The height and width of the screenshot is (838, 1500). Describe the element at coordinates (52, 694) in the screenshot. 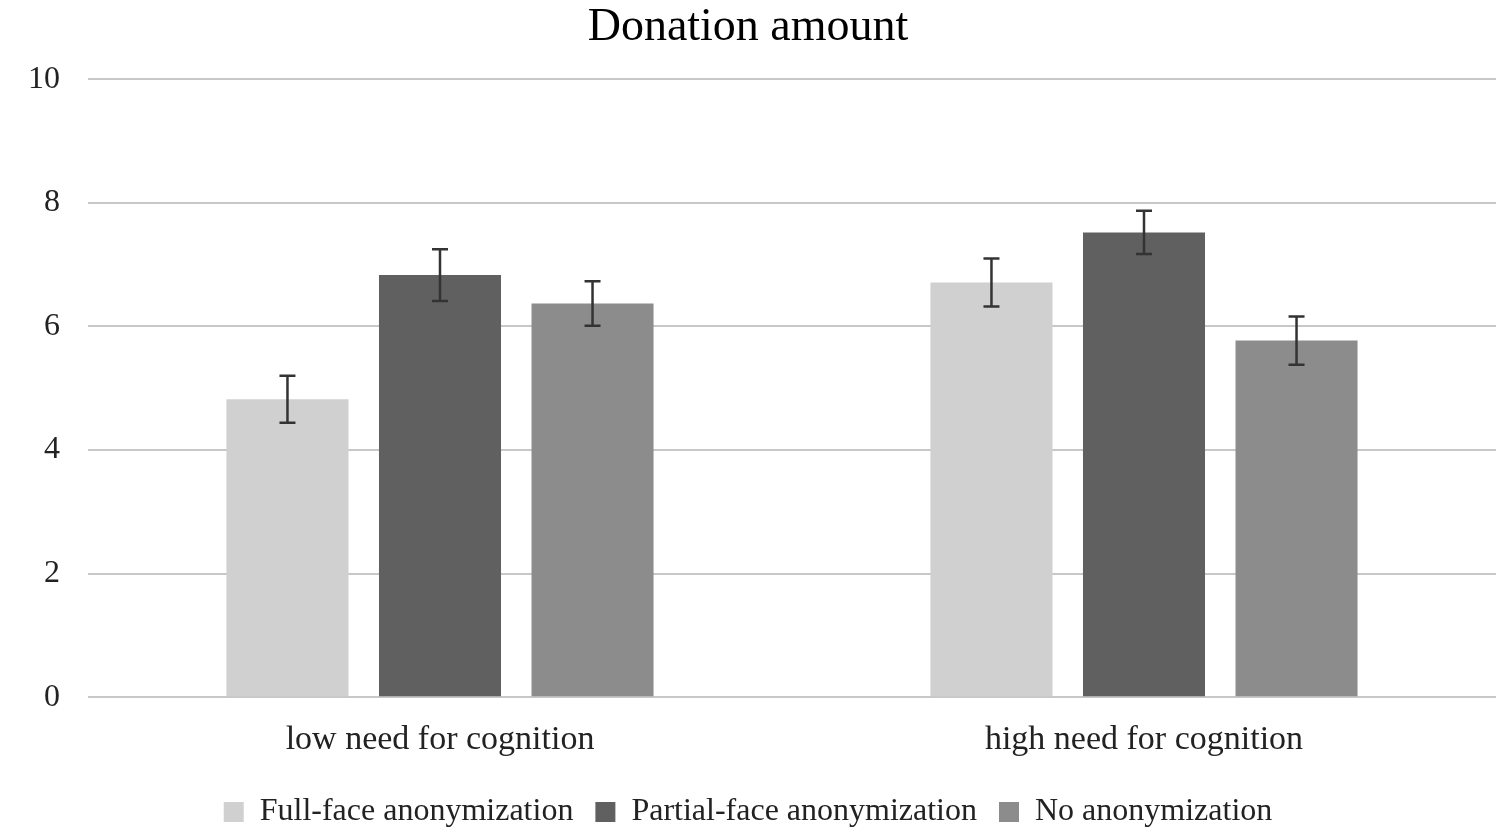

I see `y-tick-label: 0` at that location.